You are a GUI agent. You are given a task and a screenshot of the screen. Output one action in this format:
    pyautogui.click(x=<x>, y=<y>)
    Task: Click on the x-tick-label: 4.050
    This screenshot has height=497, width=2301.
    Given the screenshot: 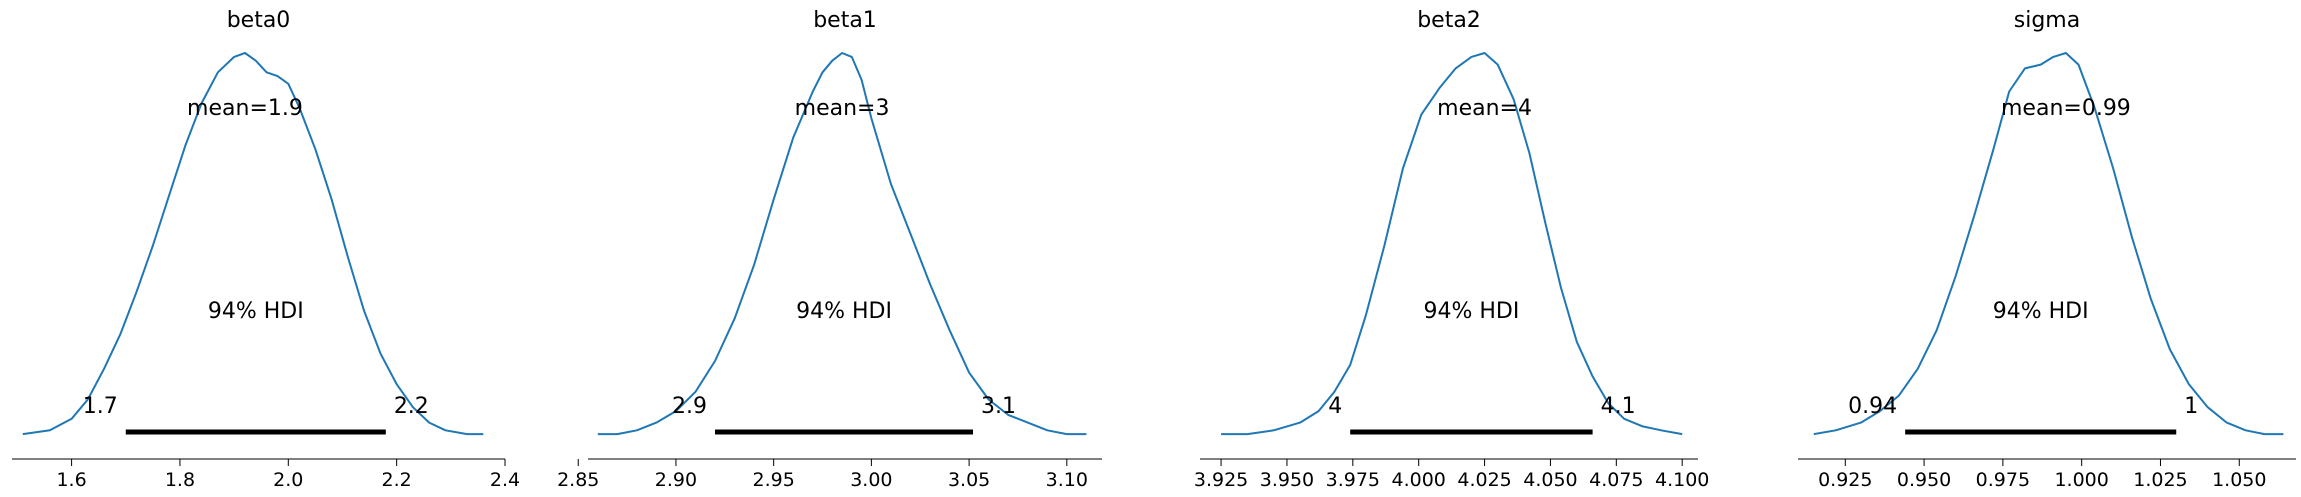 What is the action you would take?
    pyautogui.click(x=1550, y=480)
    